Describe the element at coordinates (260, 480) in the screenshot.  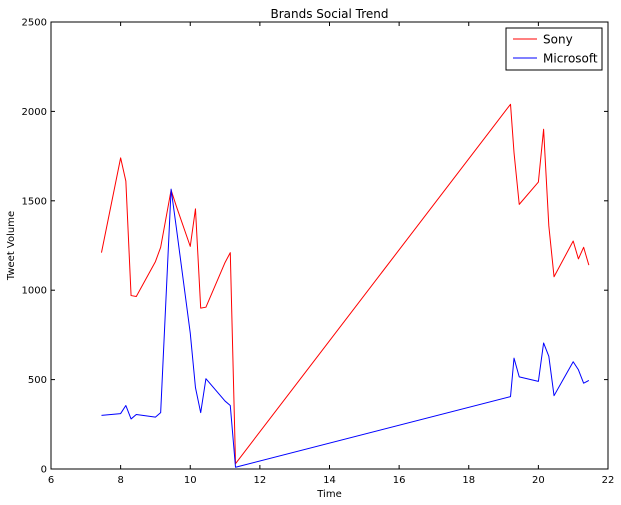
I see `x-tick-label: 12` at that location.